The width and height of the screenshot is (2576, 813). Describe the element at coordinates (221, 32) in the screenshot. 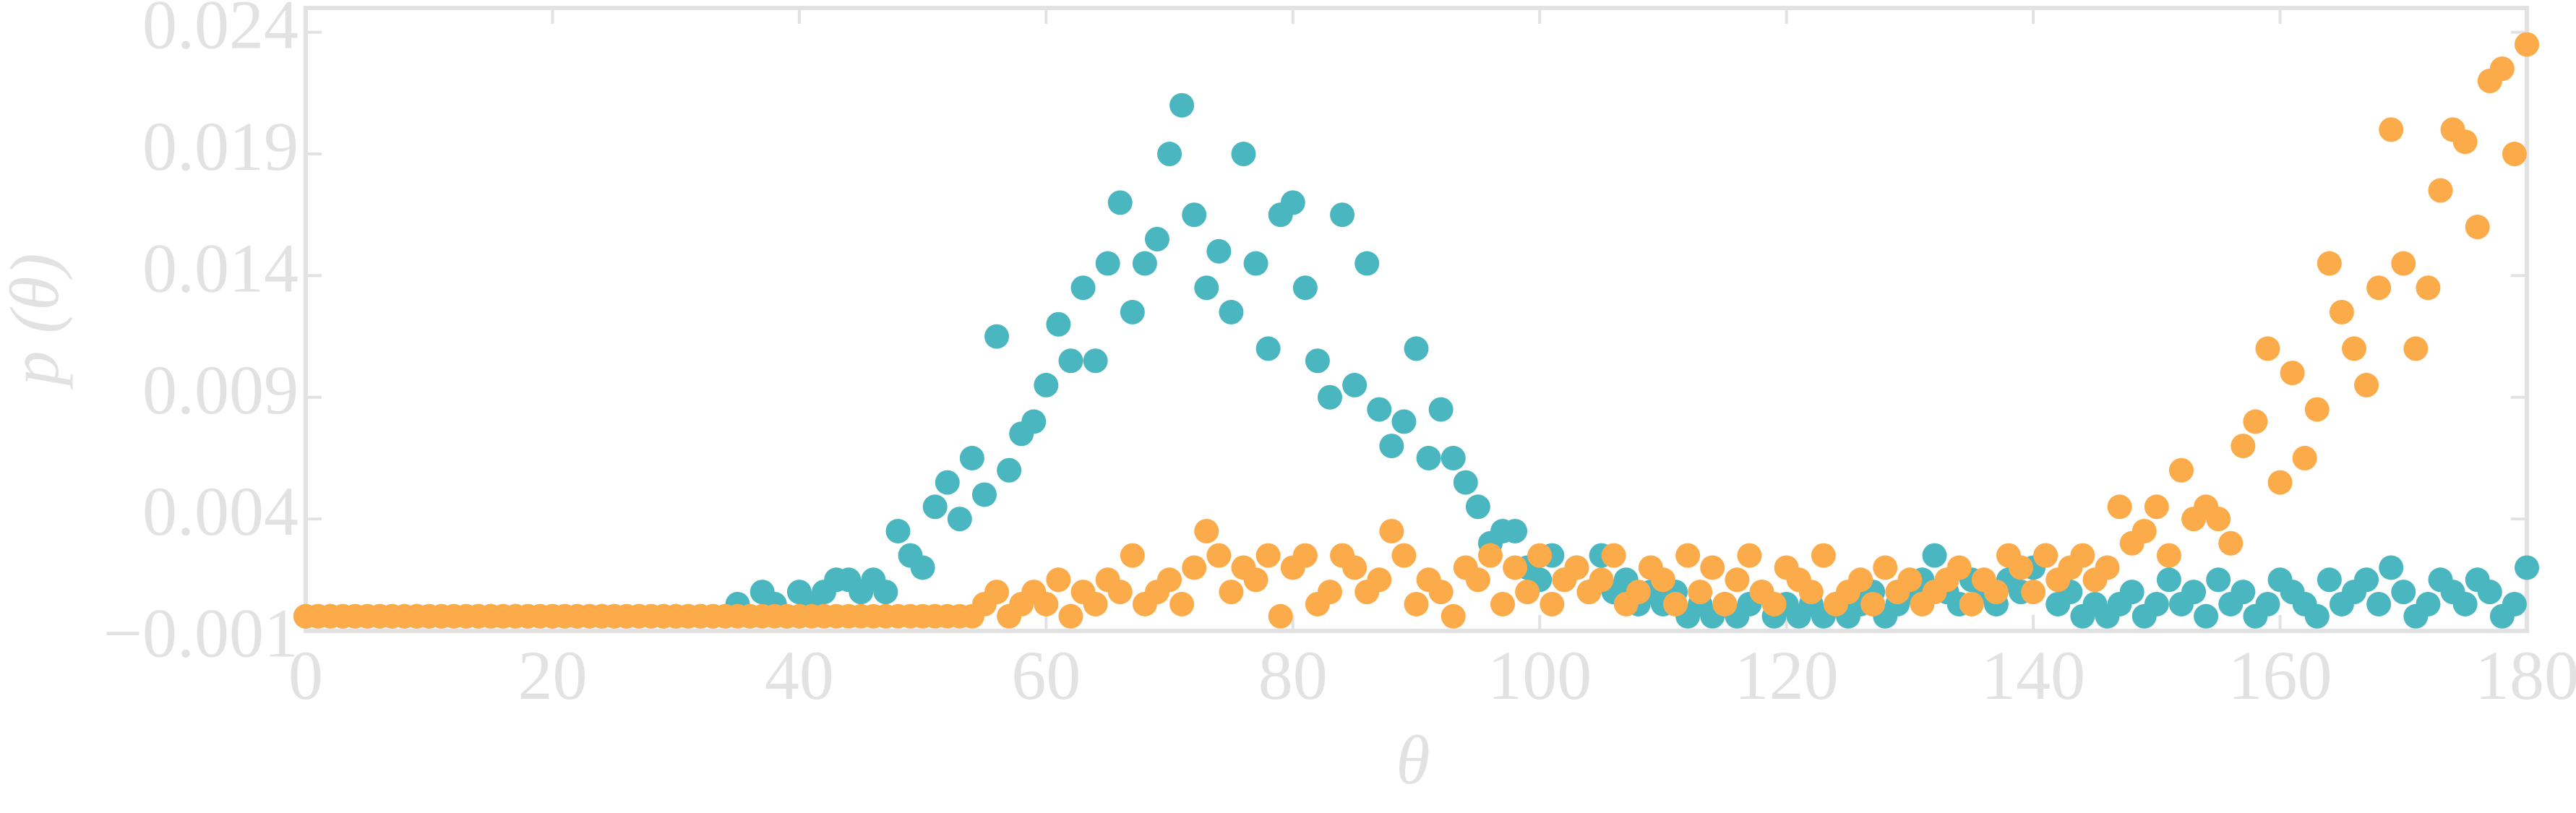

I see `y-tick-label: 0.024` at that location.